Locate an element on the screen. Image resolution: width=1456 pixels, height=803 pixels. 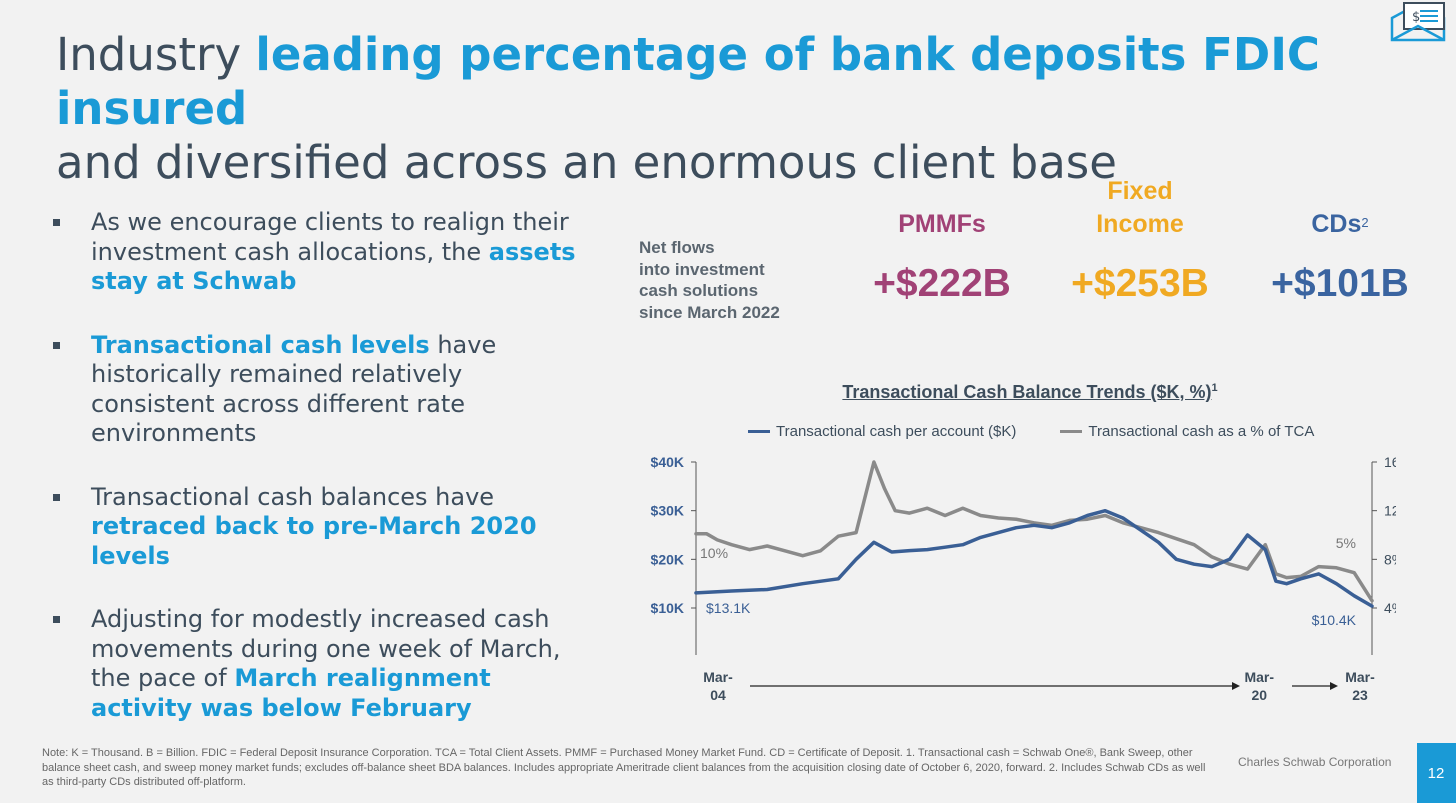
cds-value: +$101B is located at coordinates (1340, 283).